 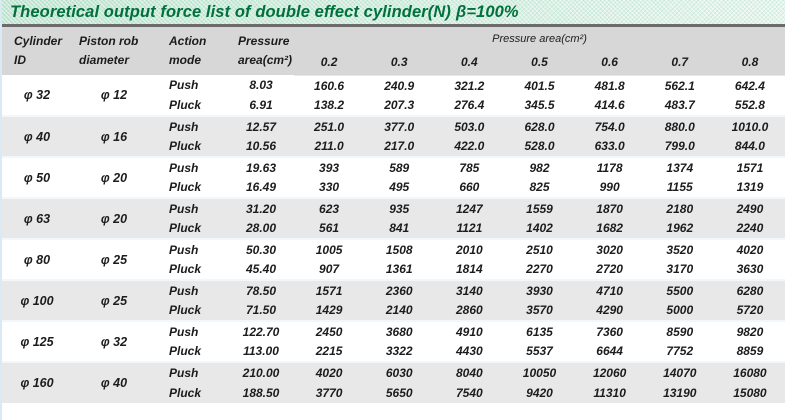 I want to click on piston-rod-diameter-cell: φ 32, so click(x=114, y=341).